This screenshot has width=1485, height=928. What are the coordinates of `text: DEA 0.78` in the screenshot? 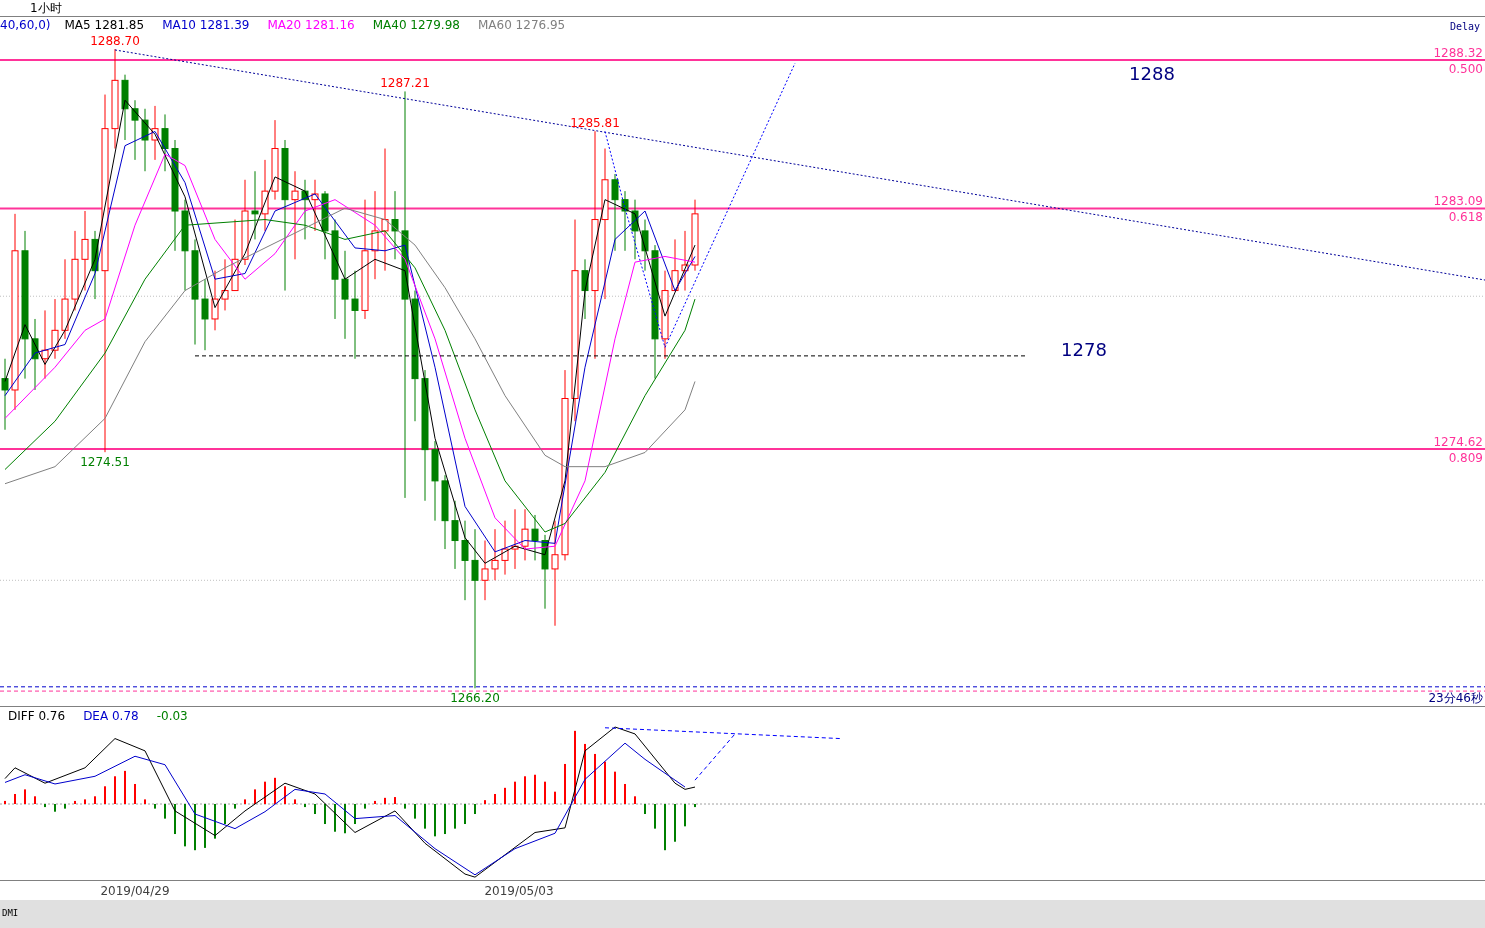 It's located at (111, 716).